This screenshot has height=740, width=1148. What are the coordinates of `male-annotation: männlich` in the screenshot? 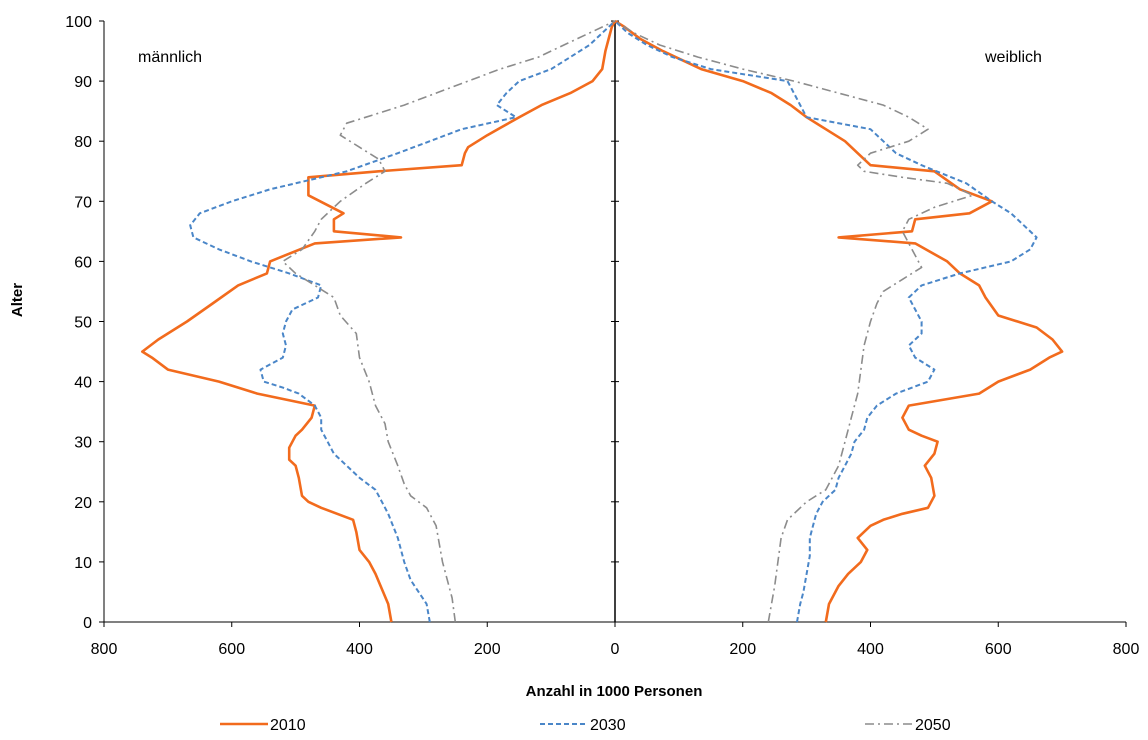 It's located at (170, 57).